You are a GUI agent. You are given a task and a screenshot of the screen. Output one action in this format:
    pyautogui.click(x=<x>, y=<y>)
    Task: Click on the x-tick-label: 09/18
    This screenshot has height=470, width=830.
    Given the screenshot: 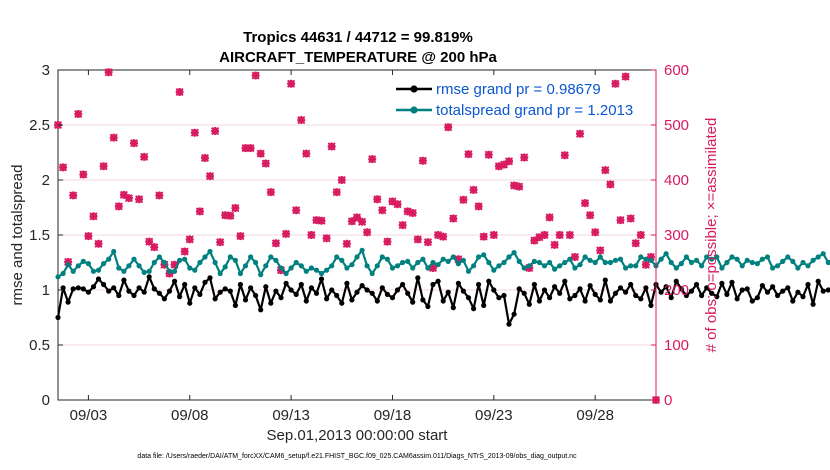 What is the action you would take?
    pyautogui.click(x=393, y=415)
    